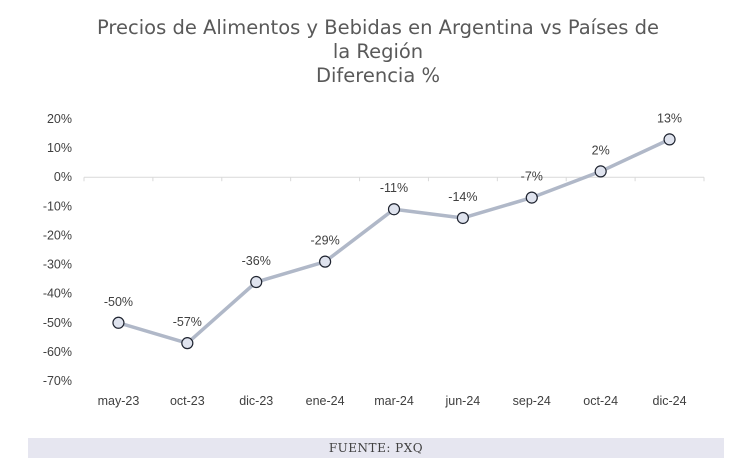 The width and height of the screenshot is (730, 458). I want to click on y-tick-label: -10%, so click(57, 206).